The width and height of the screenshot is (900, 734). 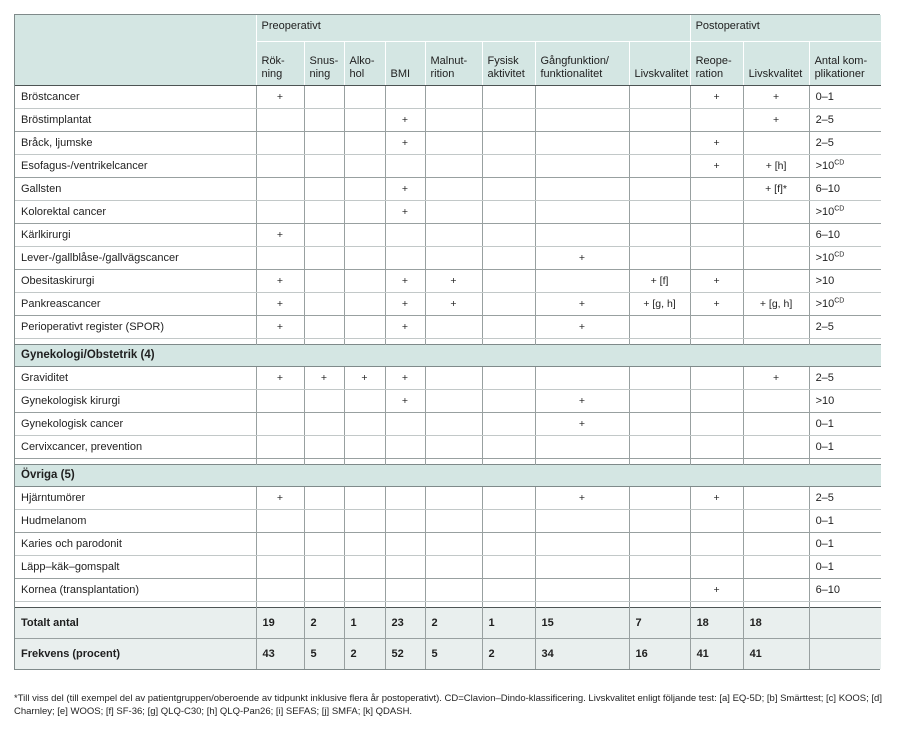 I want to click on complications-cell: >10CD, so click(x=845, y=166).